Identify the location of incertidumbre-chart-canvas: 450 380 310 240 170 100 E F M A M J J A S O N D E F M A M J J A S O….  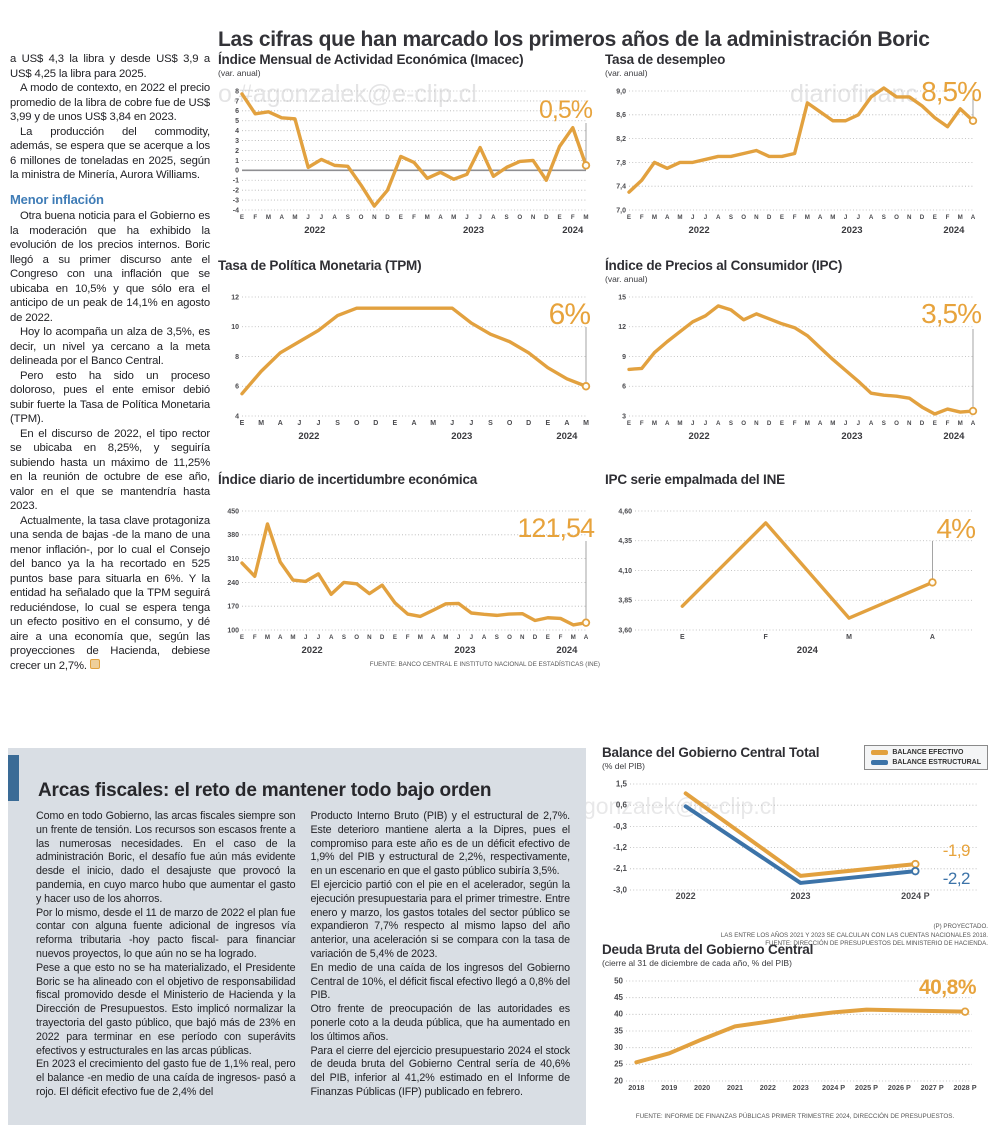
(409, 581).